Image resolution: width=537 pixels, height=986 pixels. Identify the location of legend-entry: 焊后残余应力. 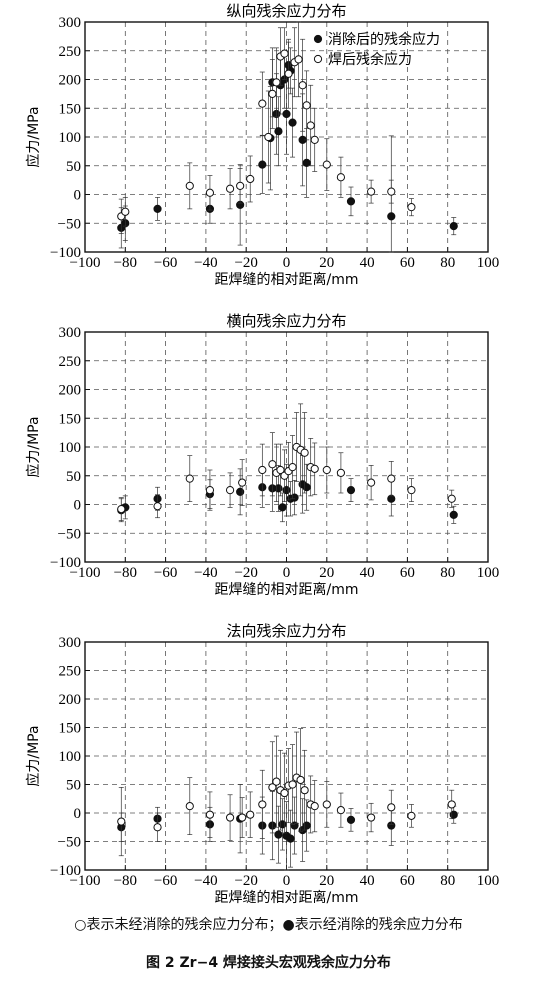
(370, 59).